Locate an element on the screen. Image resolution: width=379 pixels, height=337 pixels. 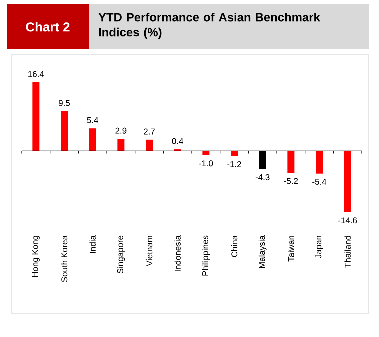
x-tick-label: China is located at coordinates (234, 247).